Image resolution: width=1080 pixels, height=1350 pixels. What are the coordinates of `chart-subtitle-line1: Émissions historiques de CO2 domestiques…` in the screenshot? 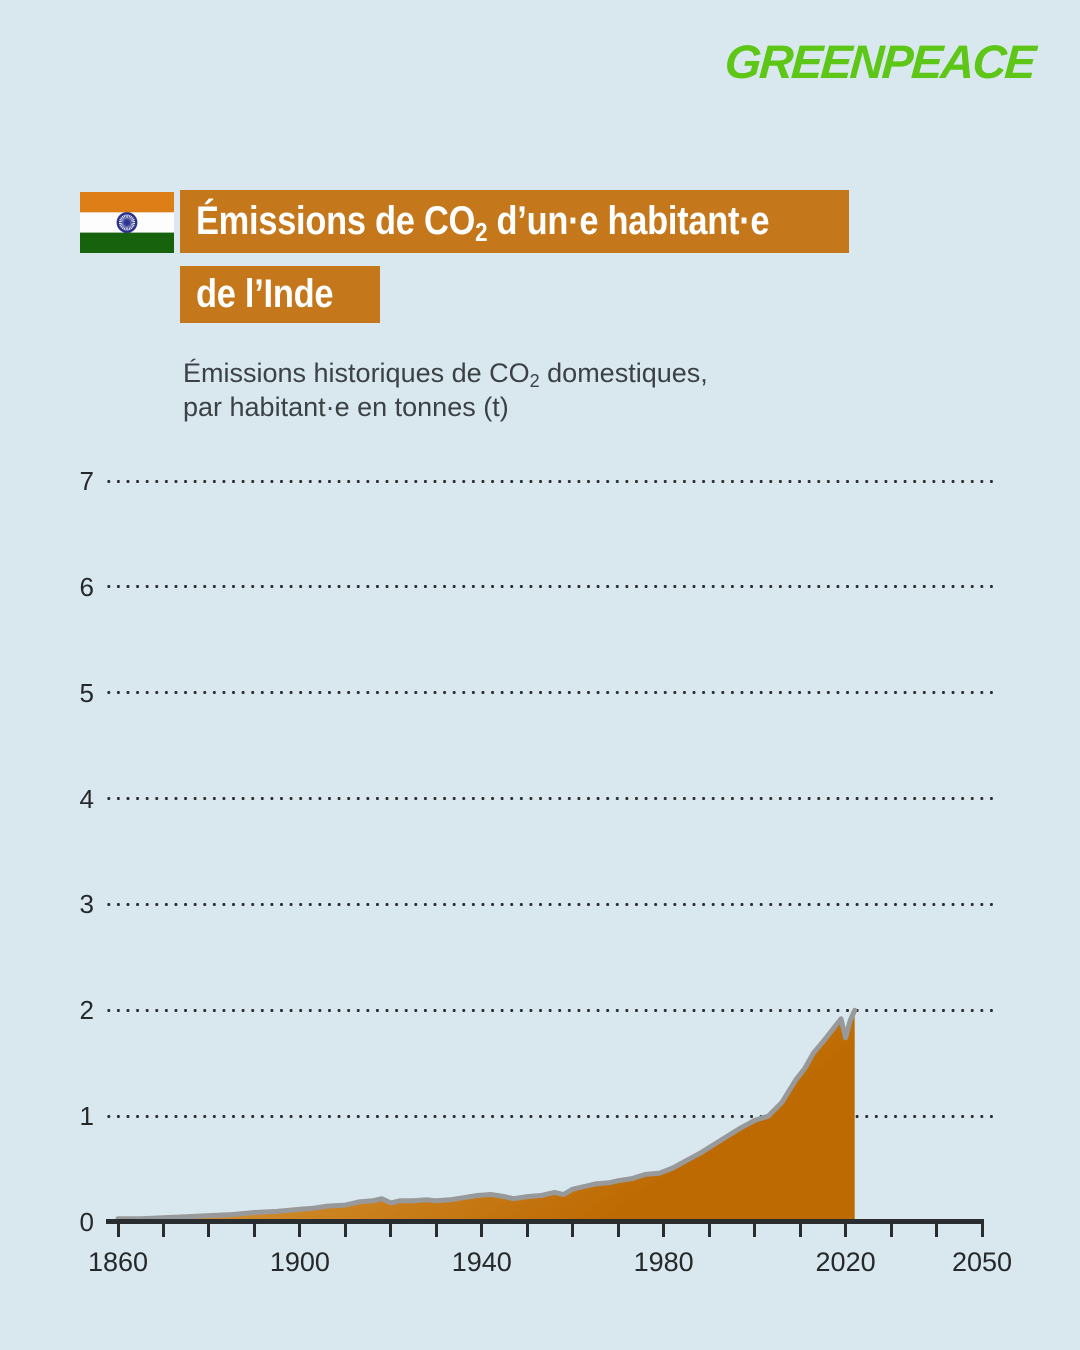 It's located at (445, 374).